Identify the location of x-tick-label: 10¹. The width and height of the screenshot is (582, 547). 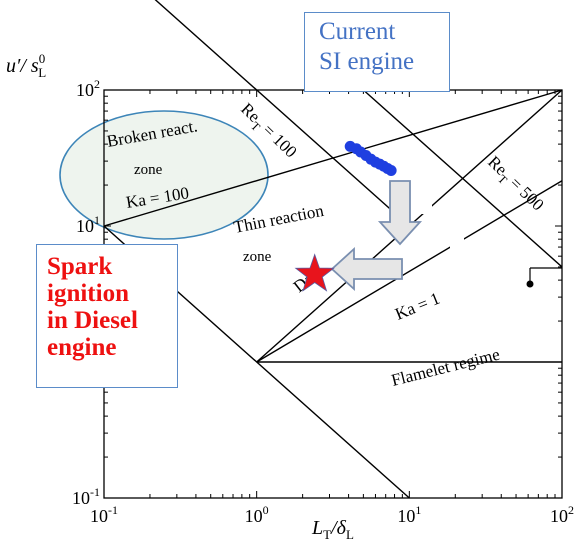
(409, 514).